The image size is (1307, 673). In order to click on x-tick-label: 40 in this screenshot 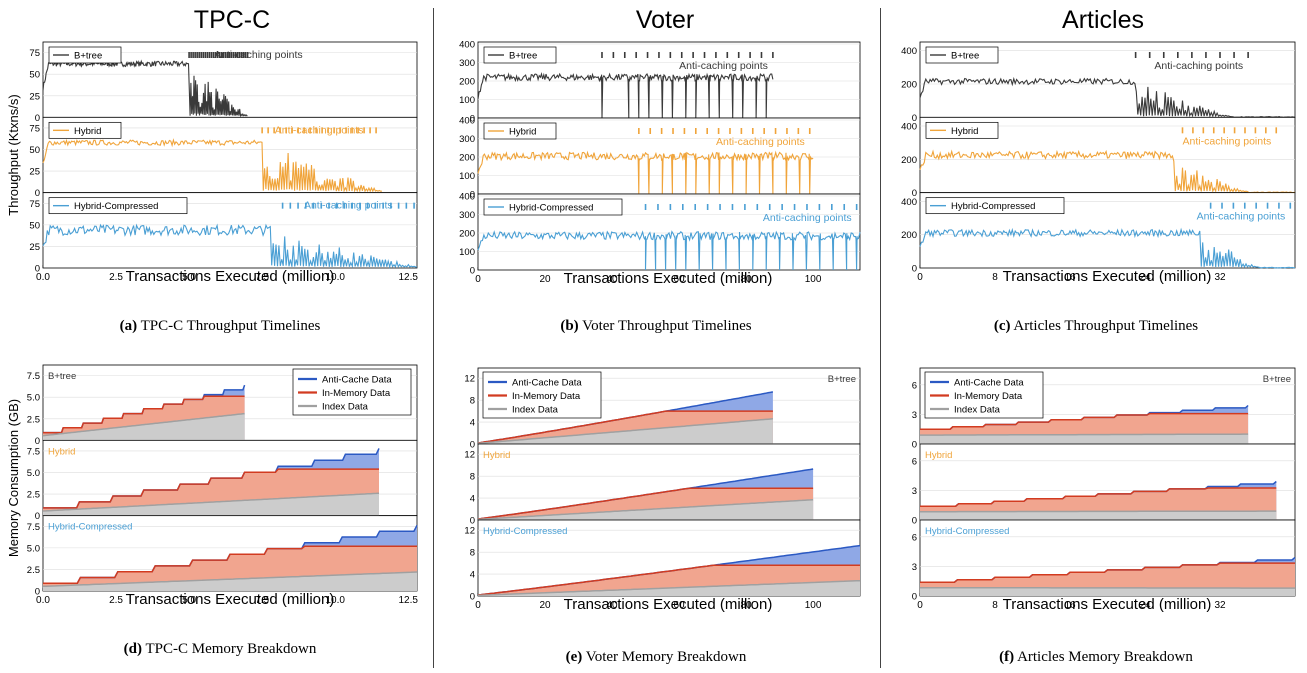, I will do `click(612, 279)`.